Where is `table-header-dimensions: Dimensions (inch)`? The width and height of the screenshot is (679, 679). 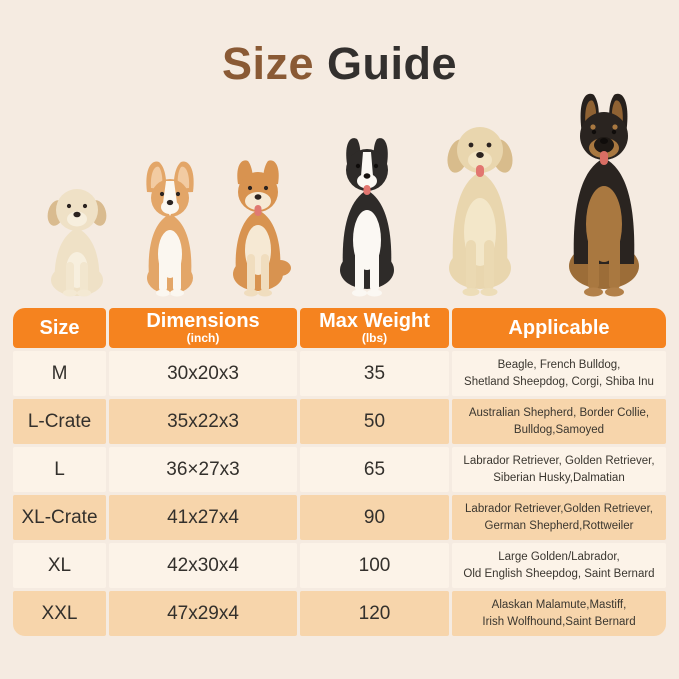 table-header-dimensions: Dimensions (inch) is located at coordinates (203, 328).